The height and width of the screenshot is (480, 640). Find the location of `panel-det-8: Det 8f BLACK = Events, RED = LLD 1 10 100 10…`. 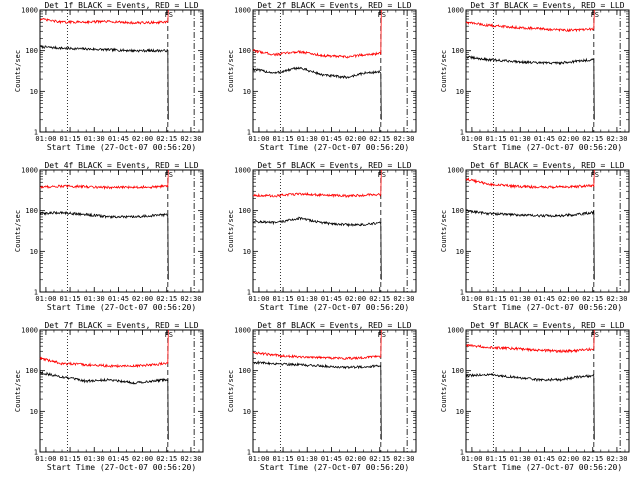

panel-det-8: Det 8f BLACK = Events, RED = LLD 1 10 100 10… is located at coordinates (322, 396).